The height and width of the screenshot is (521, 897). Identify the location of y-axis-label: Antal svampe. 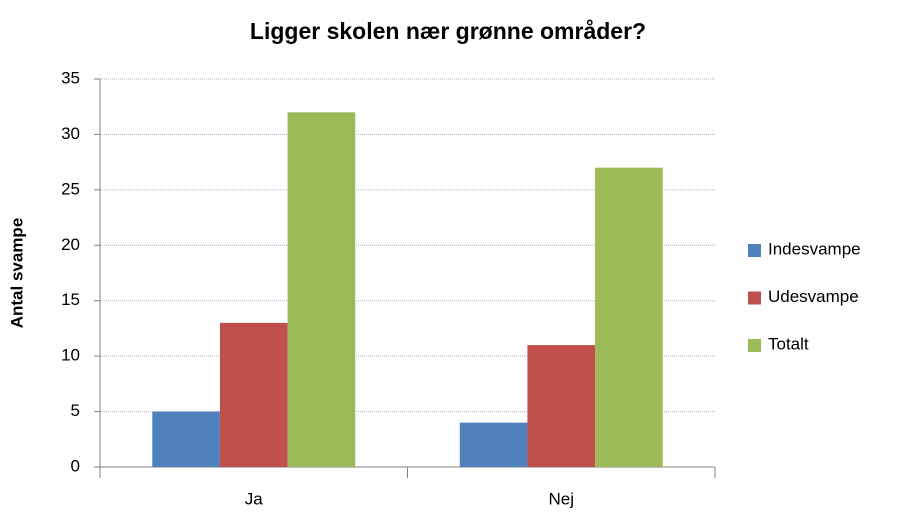
(16, 273).